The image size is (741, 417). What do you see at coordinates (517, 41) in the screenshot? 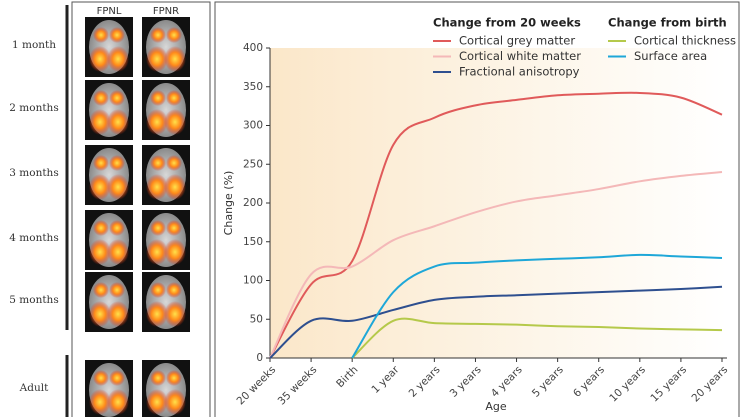
I see `legend-label: Cortical grey matter` at bounding box center [517, 41].